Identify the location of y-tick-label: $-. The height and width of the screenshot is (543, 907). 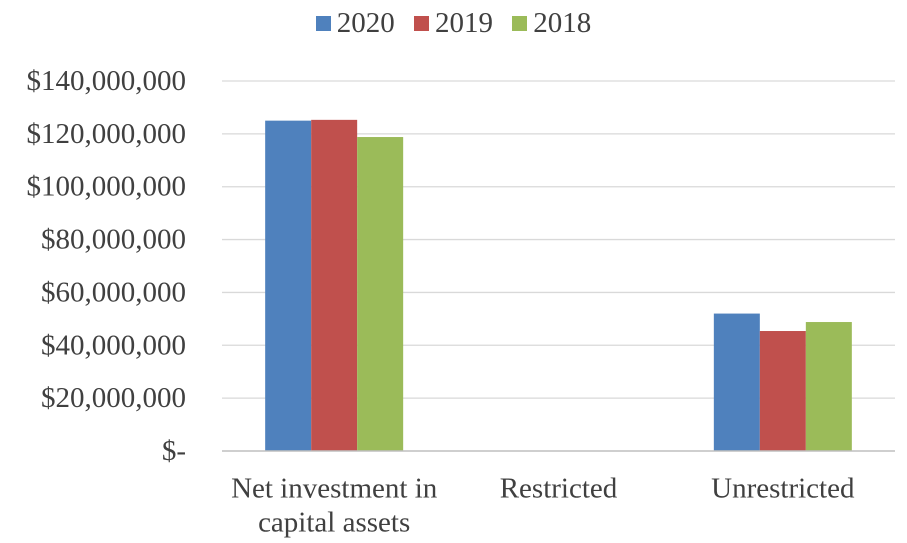
(174, 451).